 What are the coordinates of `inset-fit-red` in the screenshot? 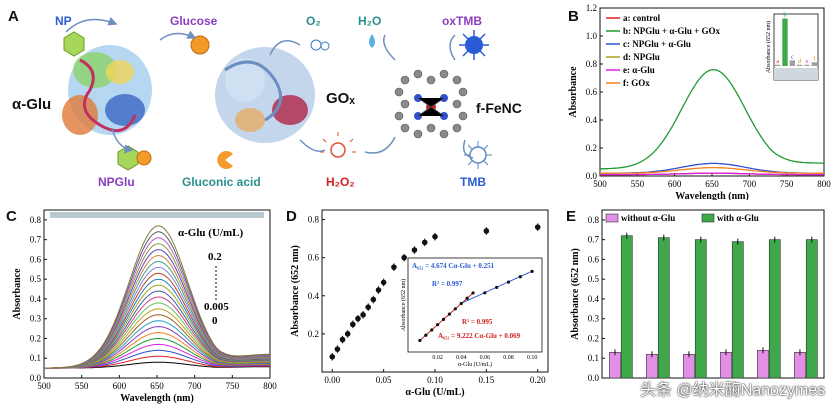 It's located at (446, 316).